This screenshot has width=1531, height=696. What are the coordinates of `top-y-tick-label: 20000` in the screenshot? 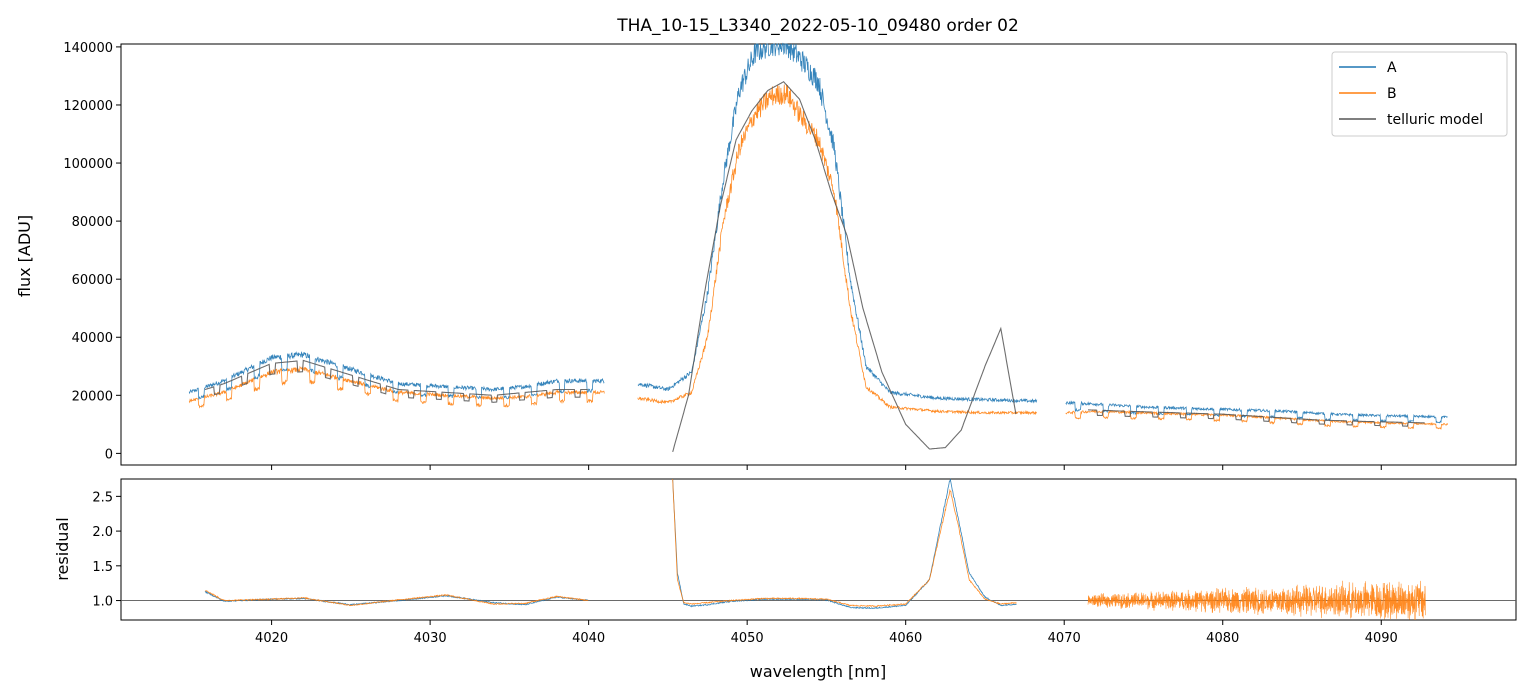 It's located at (92, 396).